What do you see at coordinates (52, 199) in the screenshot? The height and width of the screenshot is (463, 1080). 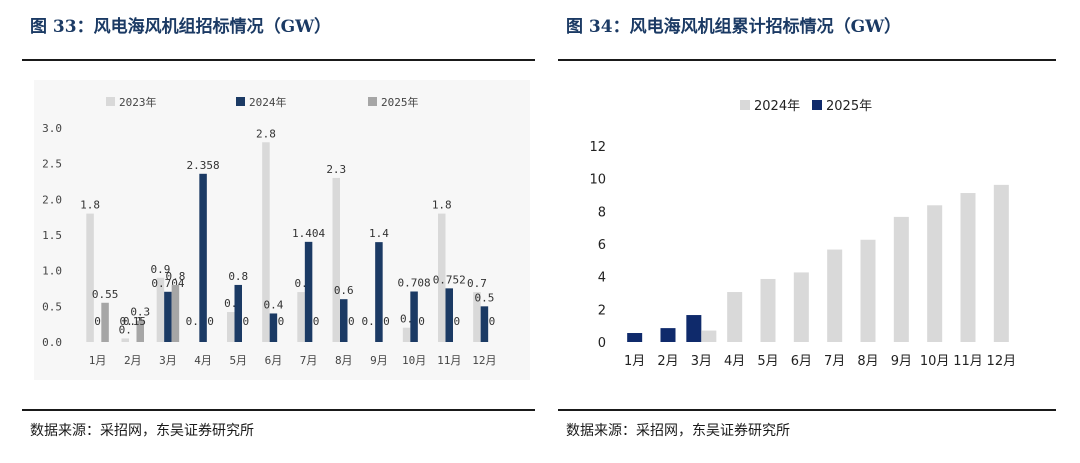 I see `left-y-tick-label: 2.0` at bounding box center [52, 199].